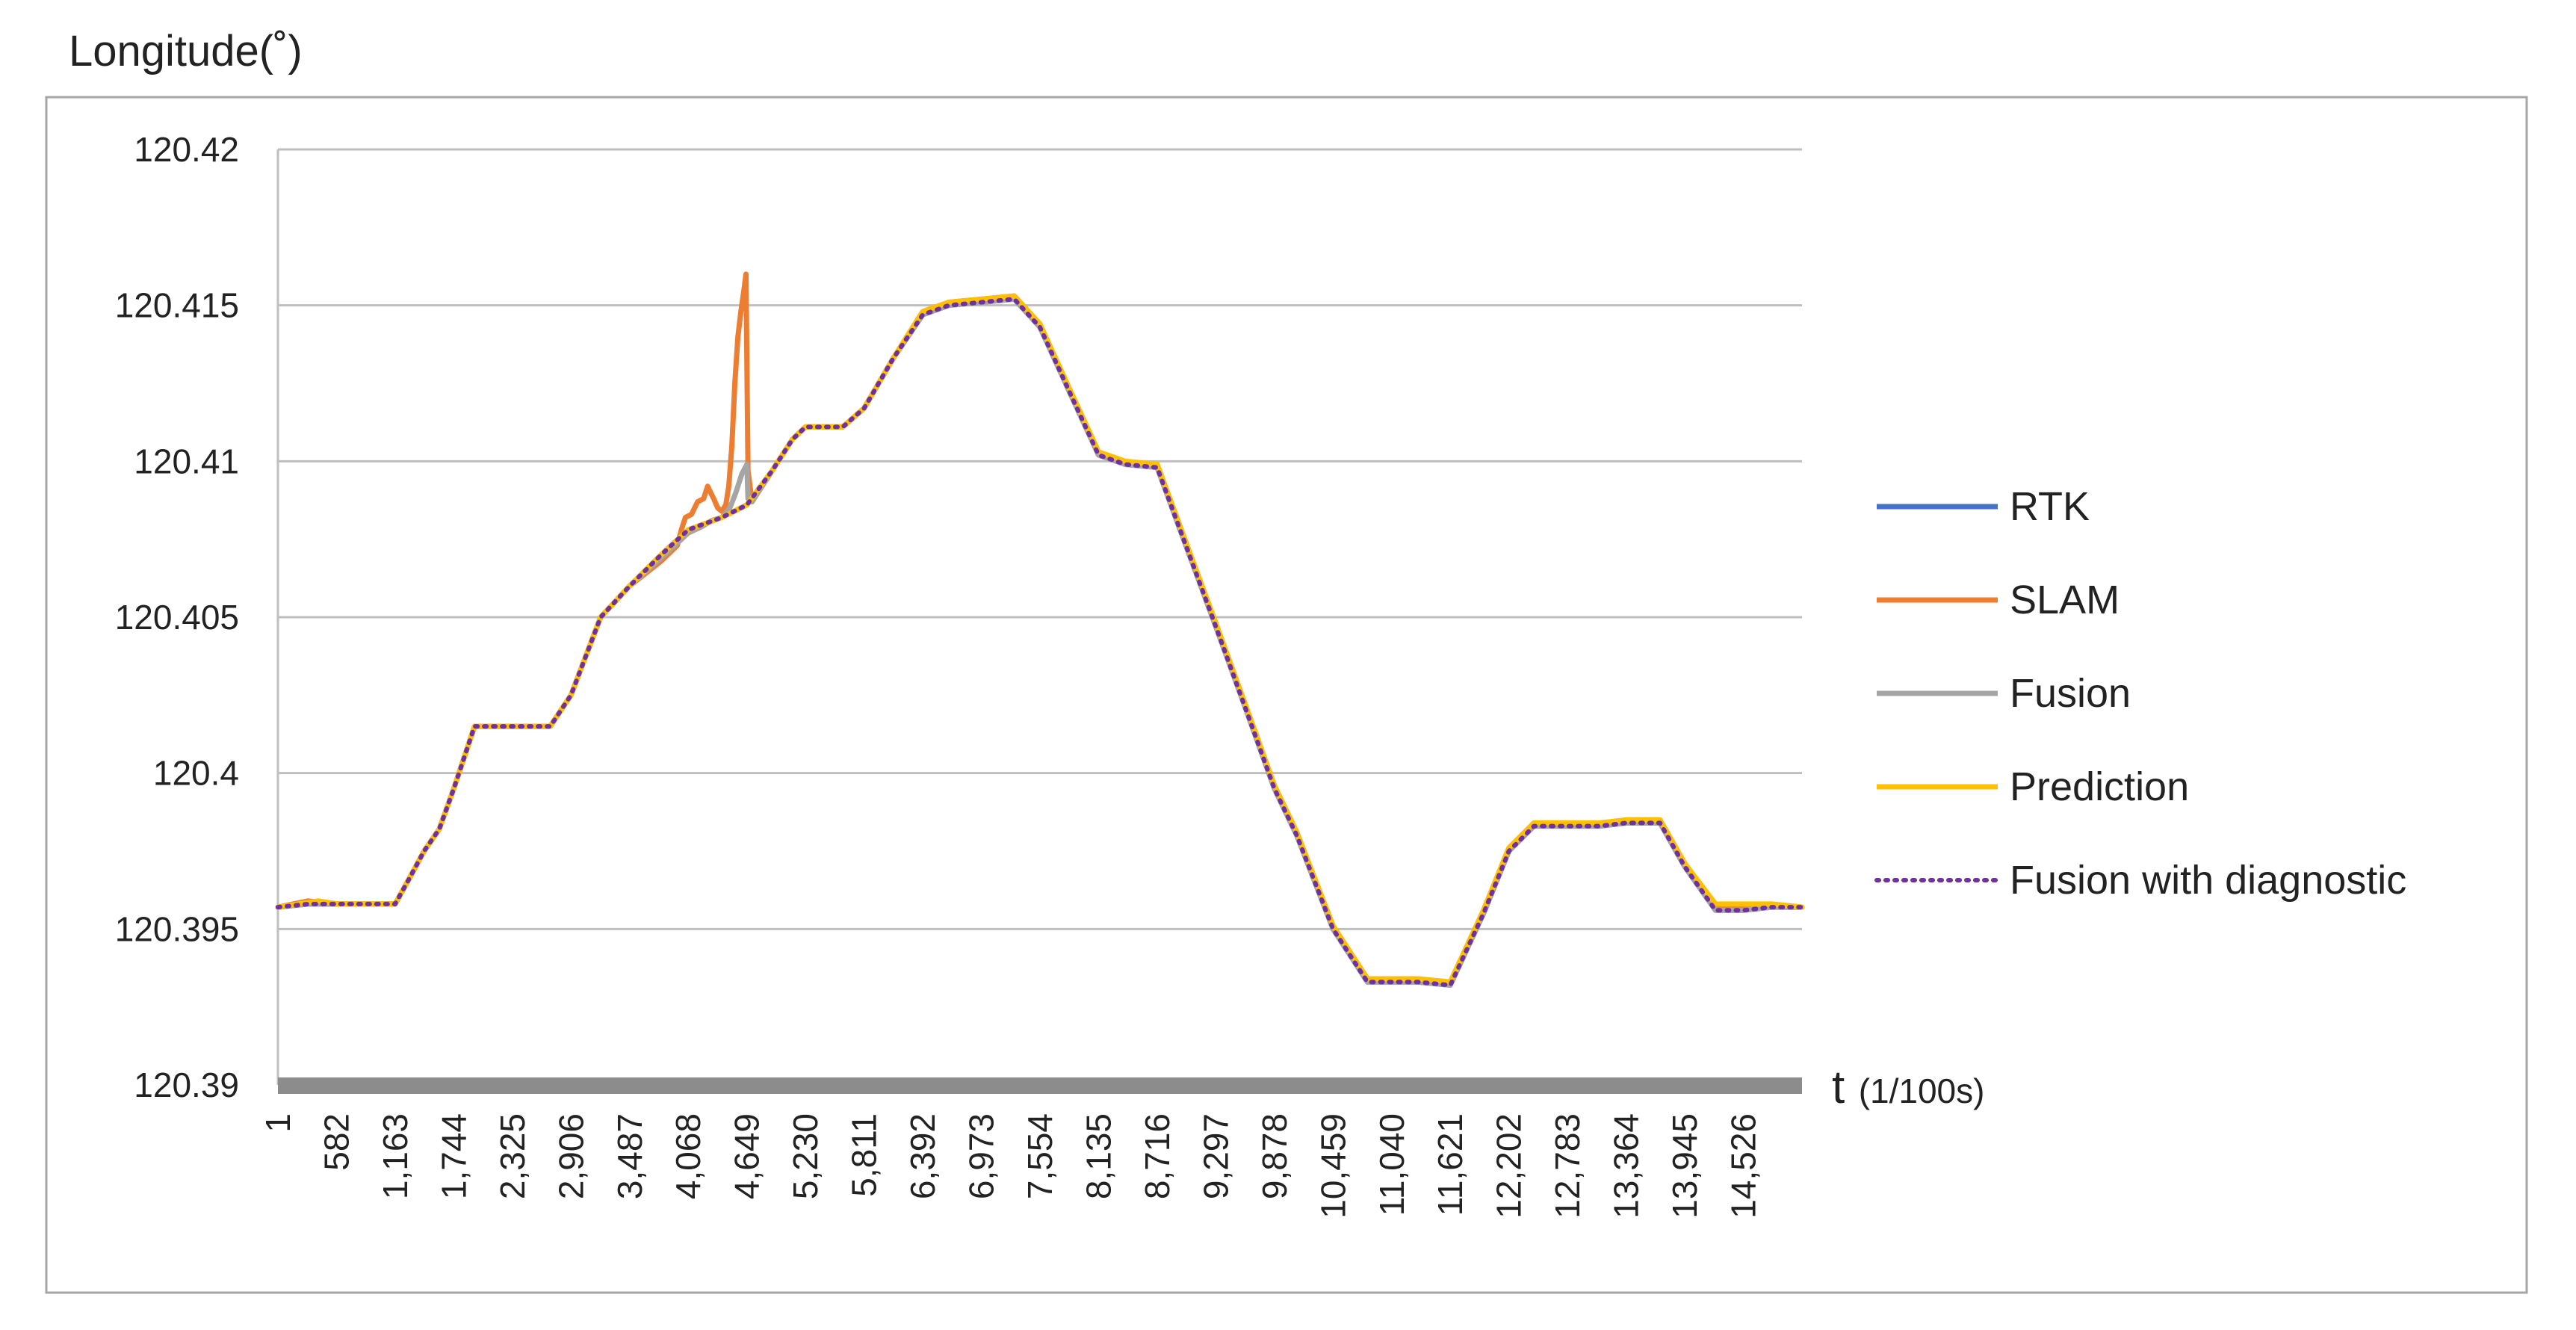  I want to click on x-tick-label: 12,202, so click(1509, 1166).